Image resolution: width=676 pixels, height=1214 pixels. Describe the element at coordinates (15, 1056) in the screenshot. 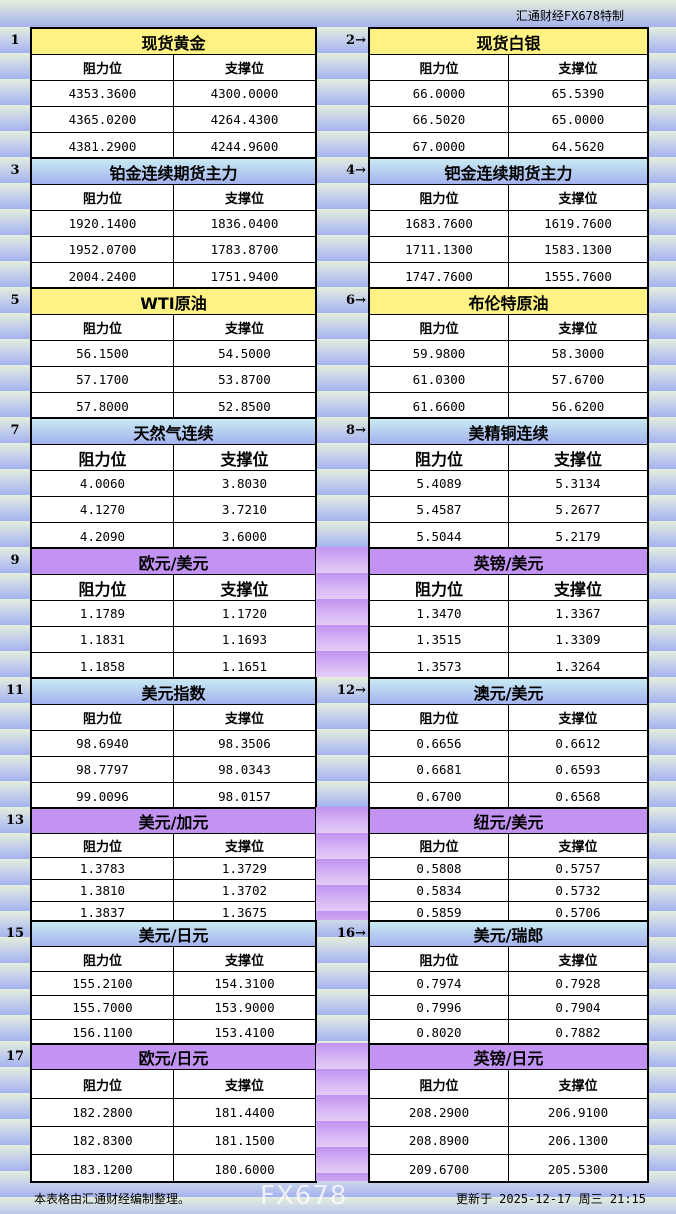

I see `section-number: 17` at that location.